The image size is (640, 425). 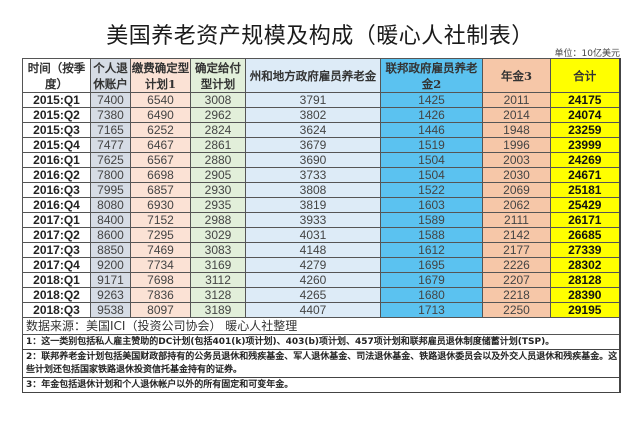 I want to click on cell-ira: 9200, so click(x=110, y=265).